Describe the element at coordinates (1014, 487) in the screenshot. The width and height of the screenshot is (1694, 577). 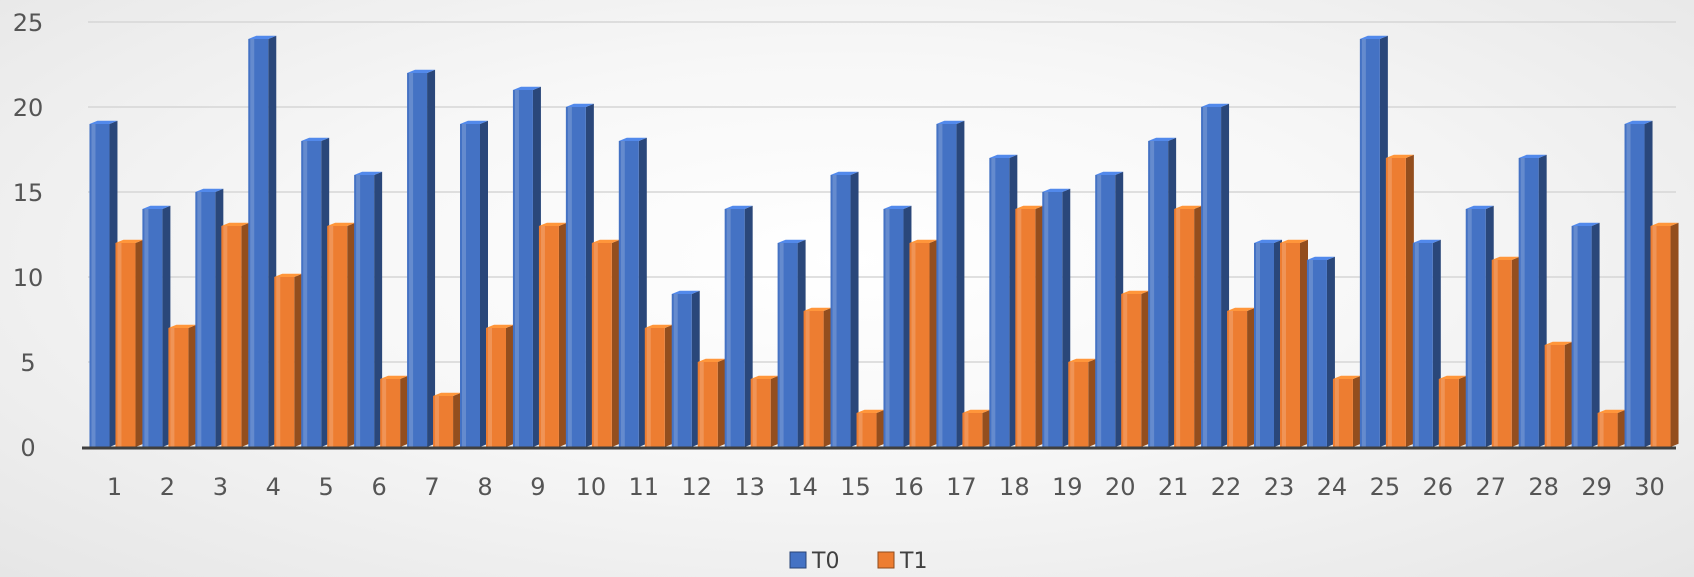
I see `x-tick-label: 18` at that location.